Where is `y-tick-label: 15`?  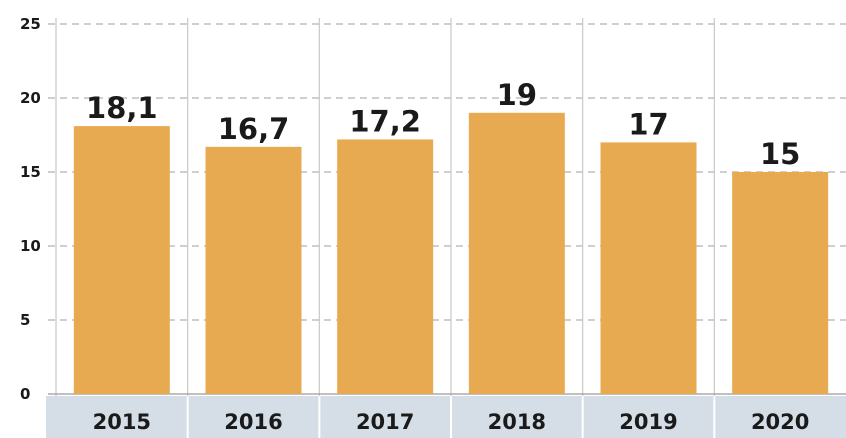 y-tick-label: 15 is located at coordinates (30, 172).